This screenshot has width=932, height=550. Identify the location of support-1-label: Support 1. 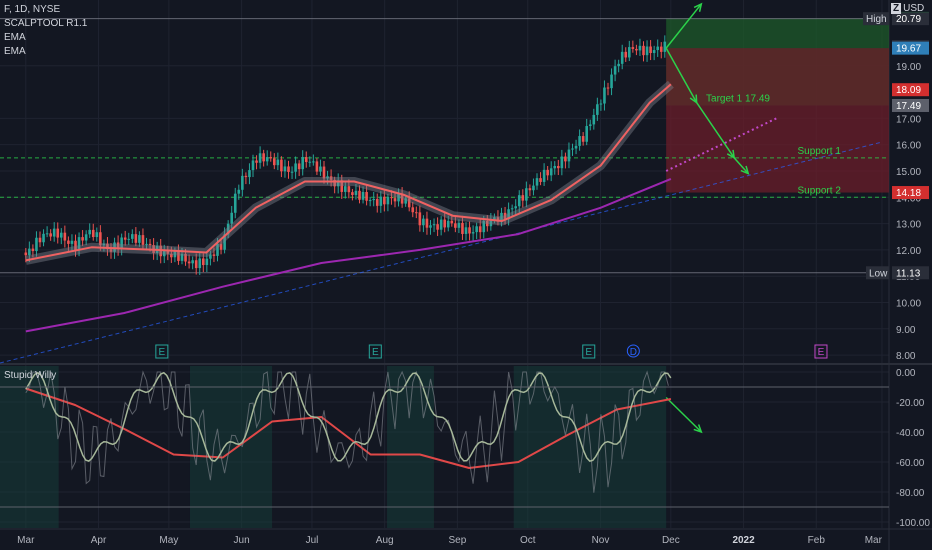
(820, 151).